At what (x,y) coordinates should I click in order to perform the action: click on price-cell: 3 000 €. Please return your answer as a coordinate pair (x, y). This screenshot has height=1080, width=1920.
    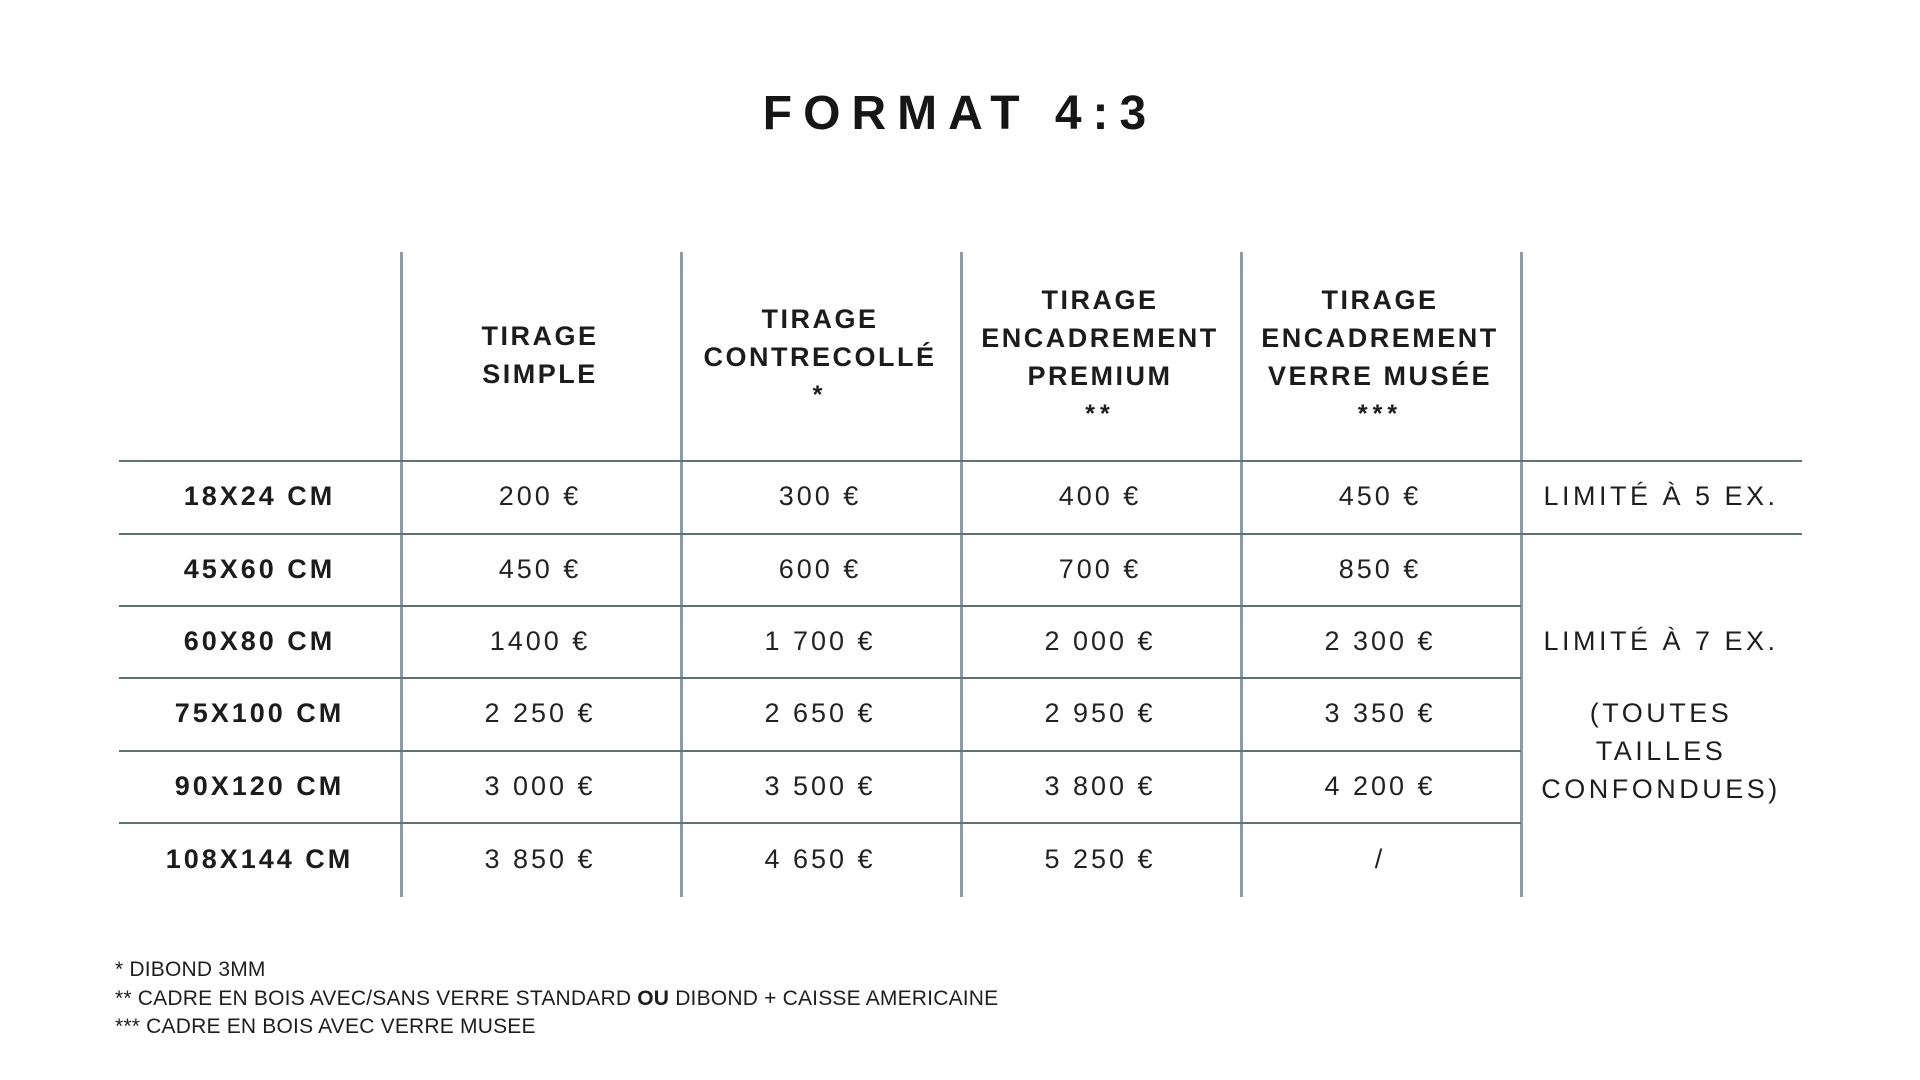
    Looking at the image, I should click on (540, 785).